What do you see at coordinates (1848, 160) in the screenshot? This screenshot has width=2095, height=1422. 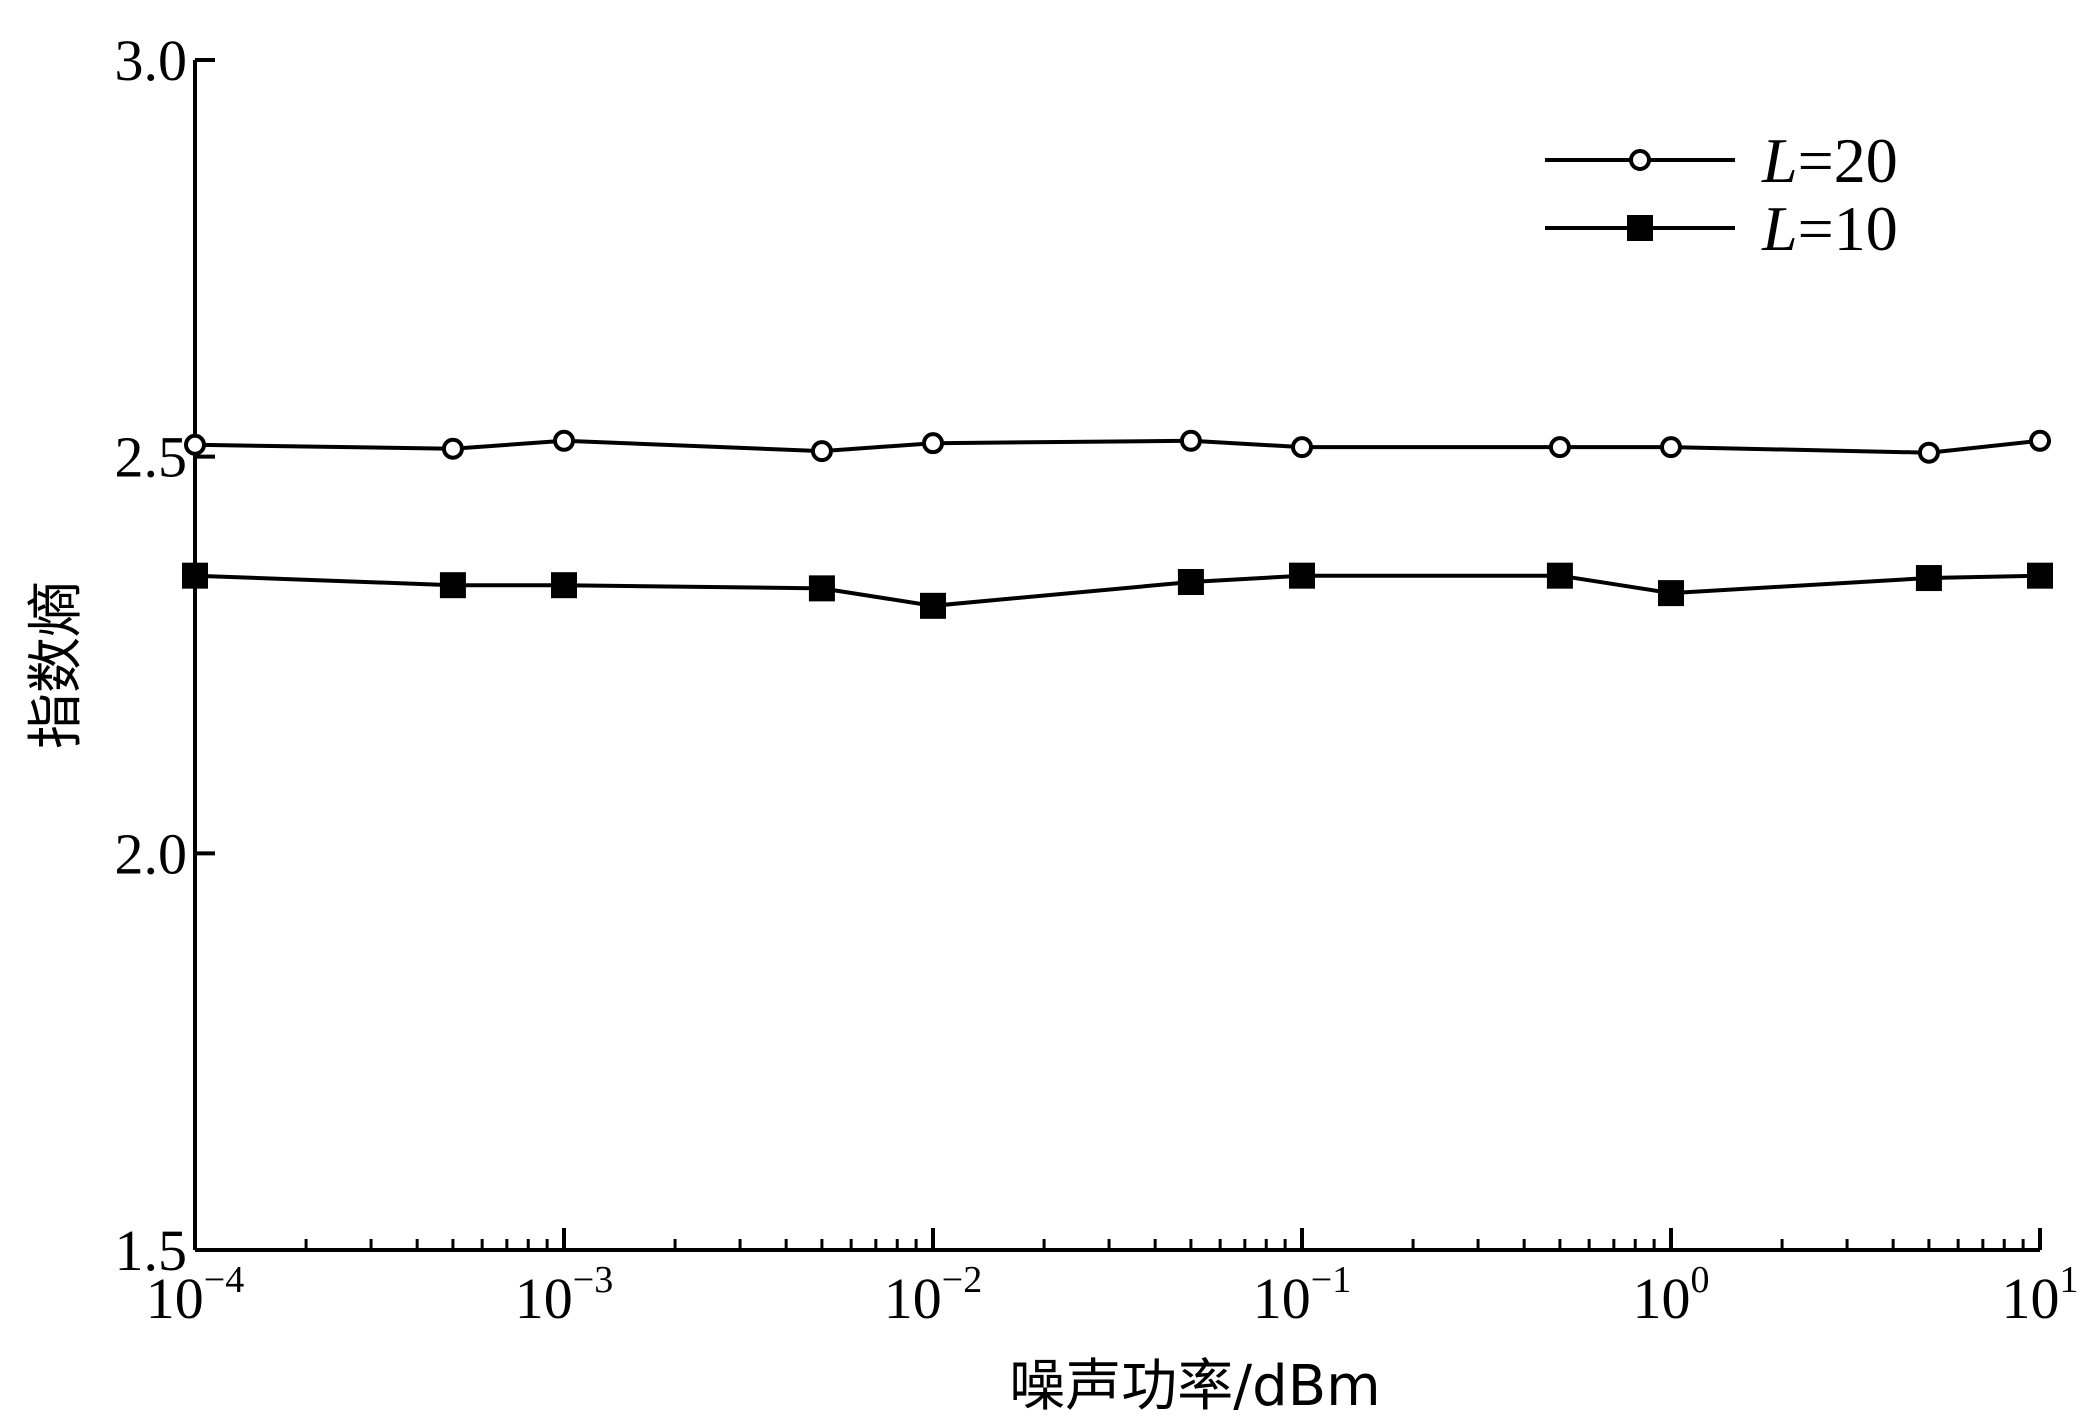 I see `legend-label-value: =20` at bounding box center [1848, 160].